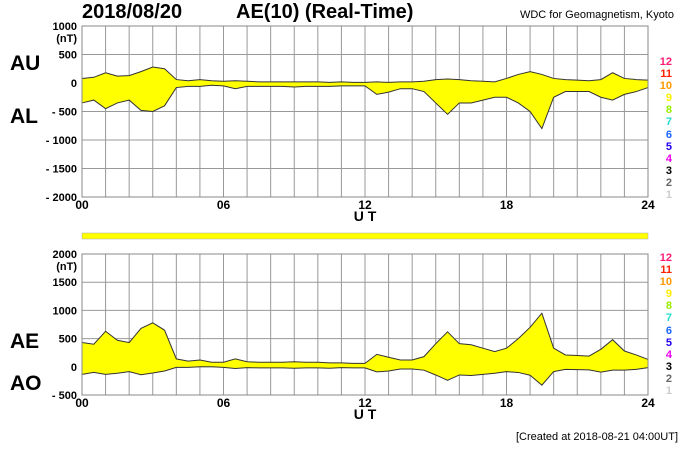 The image size is (700, 450). I want to click on station-count-legend-top: 12 11 10 9 8 7 6 5 4 3 2 1, so click(662, 128).